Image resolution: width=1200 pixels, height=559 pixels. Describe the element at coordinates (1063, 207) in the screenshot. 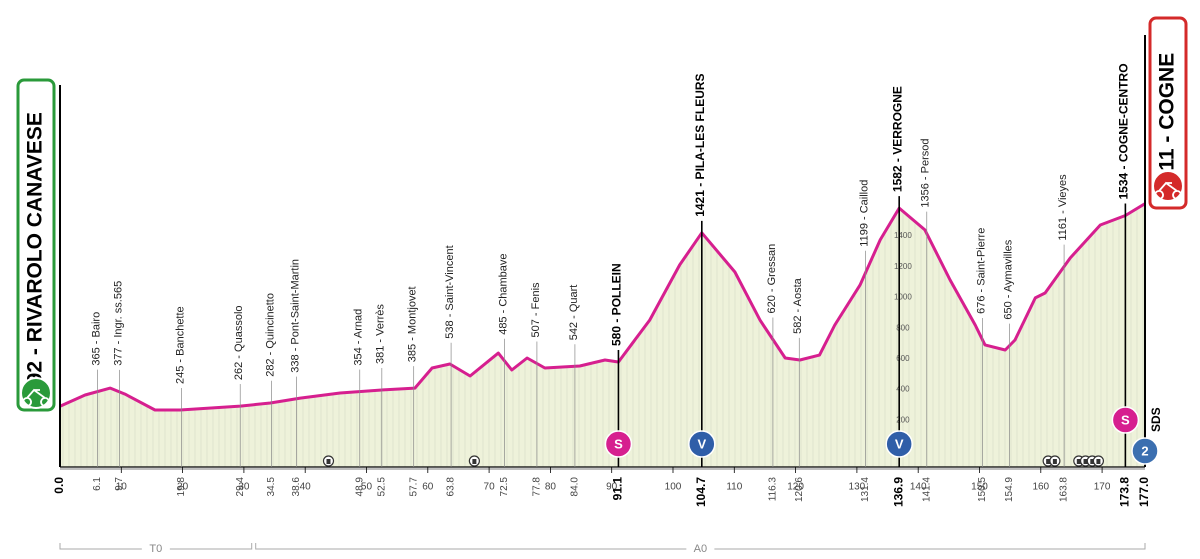

I see `place-label: 1161 - Vieyes` at that location.